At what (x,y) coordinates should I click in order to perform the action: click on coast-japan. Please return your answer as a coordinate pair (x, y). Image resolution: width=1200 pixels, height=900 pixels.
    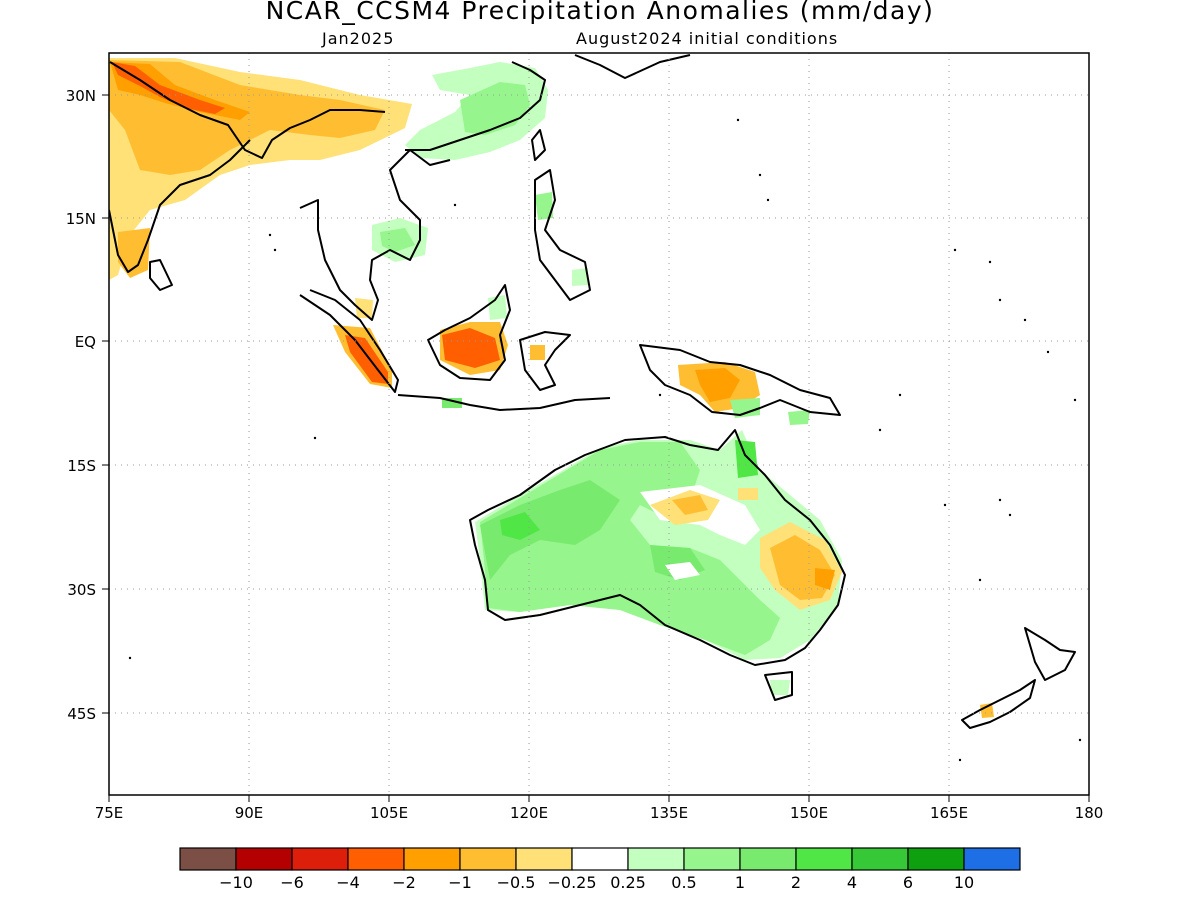
    Looking at the image, I should click on (632, 66).